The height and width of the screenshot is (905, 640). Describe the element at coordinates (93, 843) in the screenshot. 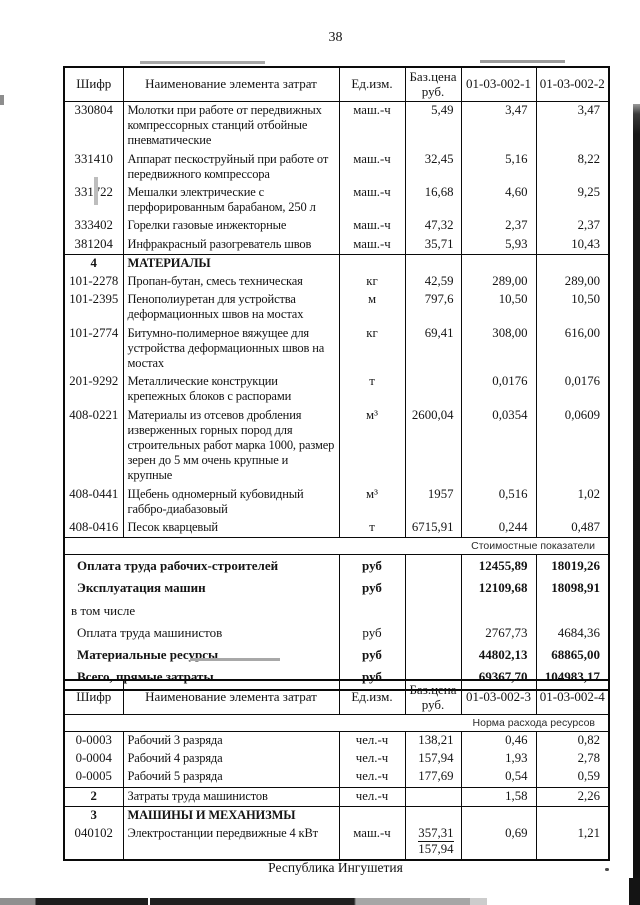

I see `cell-code: 040102` at that location.